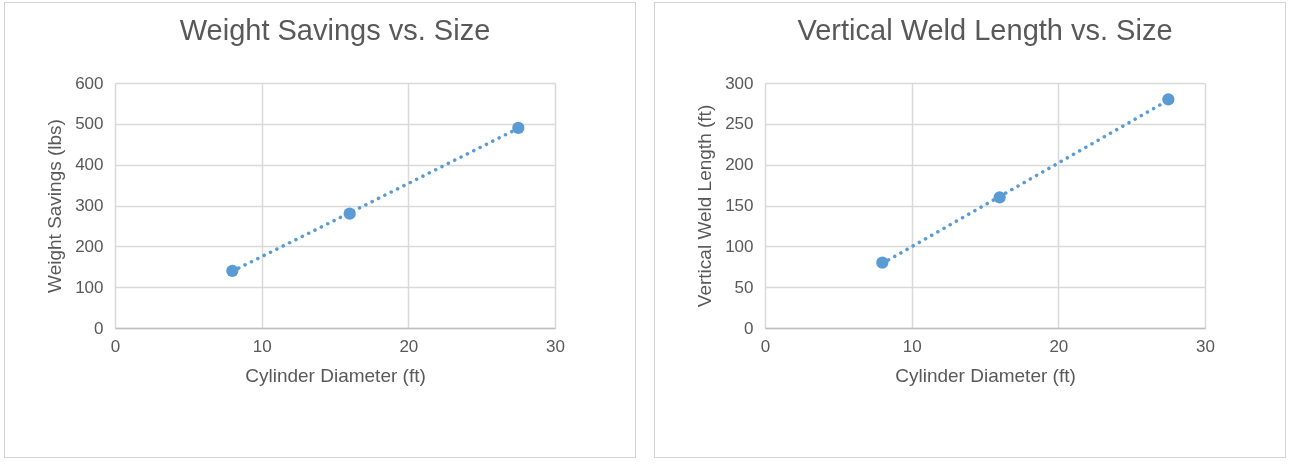  Describe the element at coordinates (739, 205) in the screenshot. I see `y-tick-label: 150` at that location.